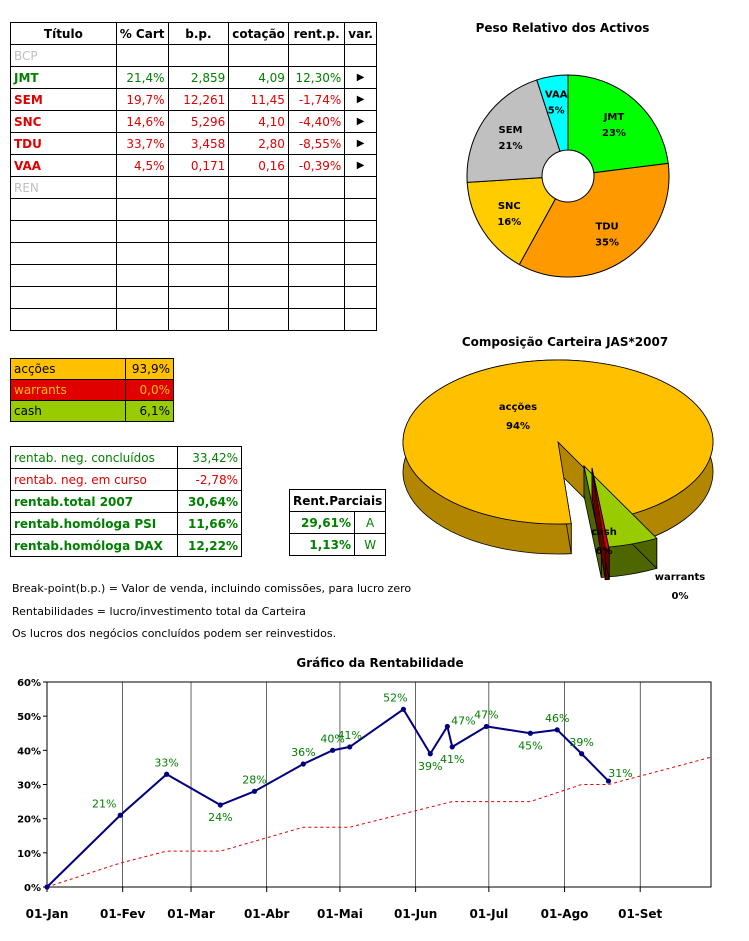 Image resolution: width=749 pixels, height=941 pixels. What do you see at coordinates (142, 99) in the screenshot?
I see `cart-cell: 19,7%` at bounding box center [142, 99].